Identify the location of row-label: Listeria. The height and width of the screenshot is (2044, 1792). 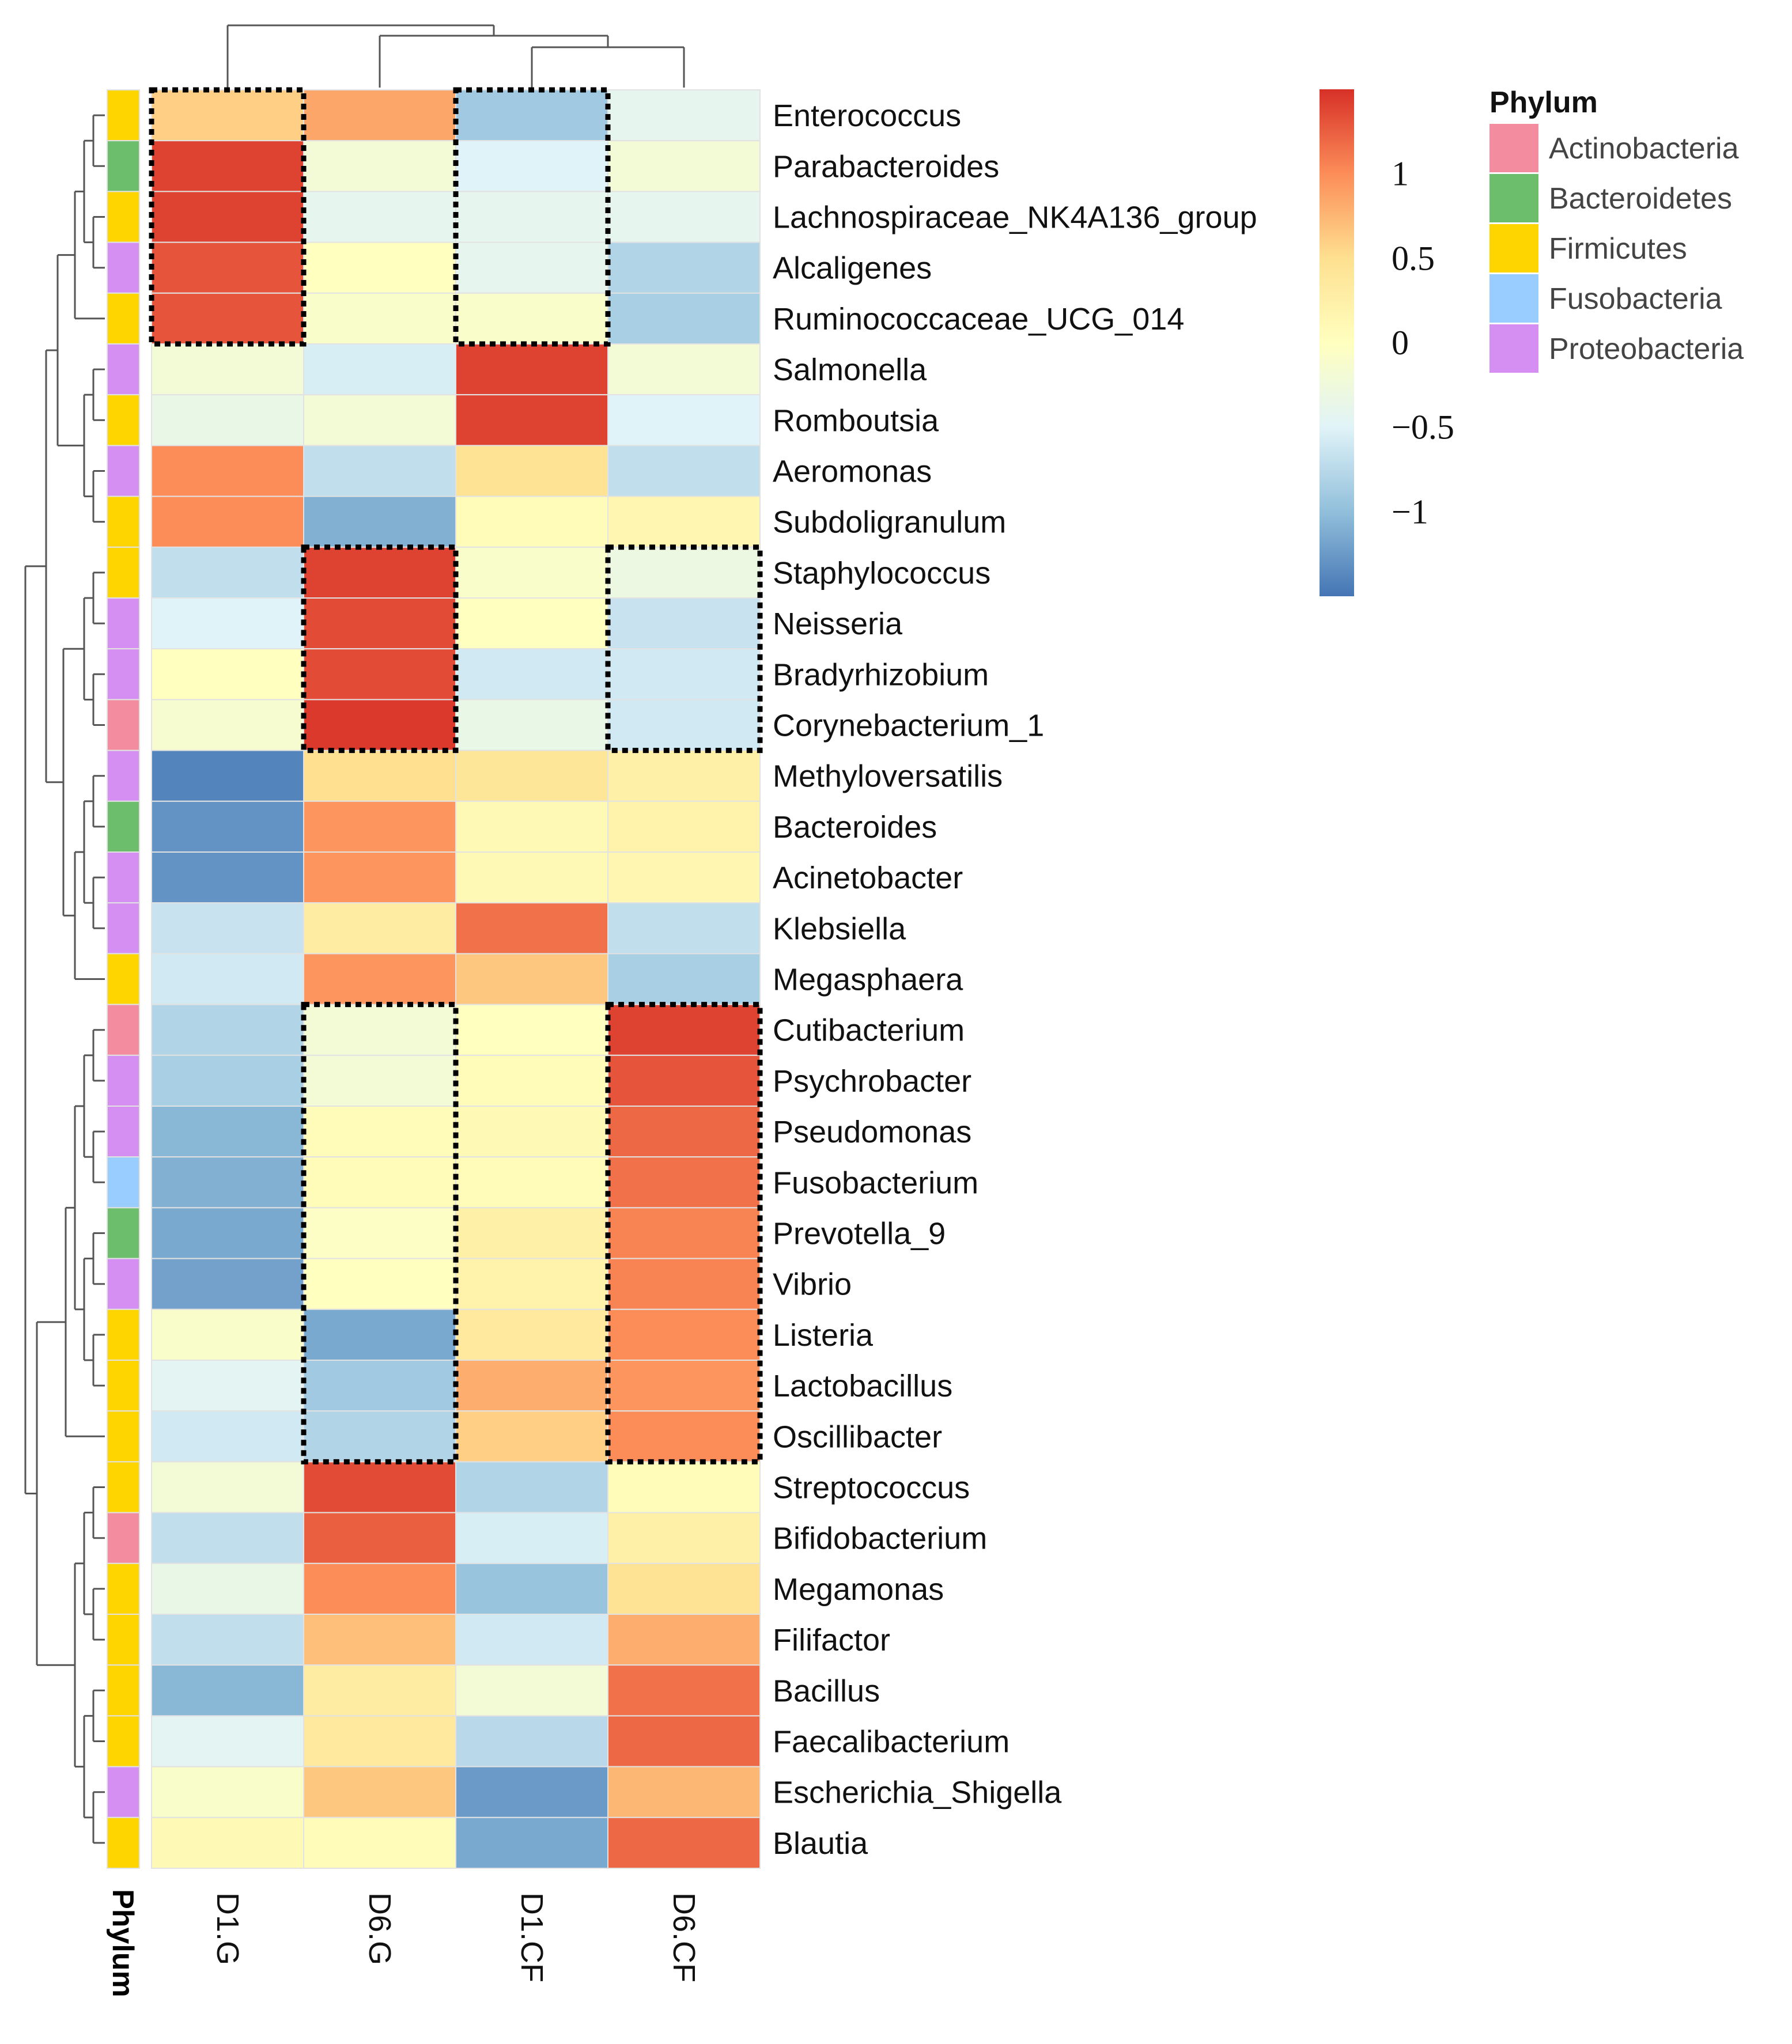
(823, 1335).